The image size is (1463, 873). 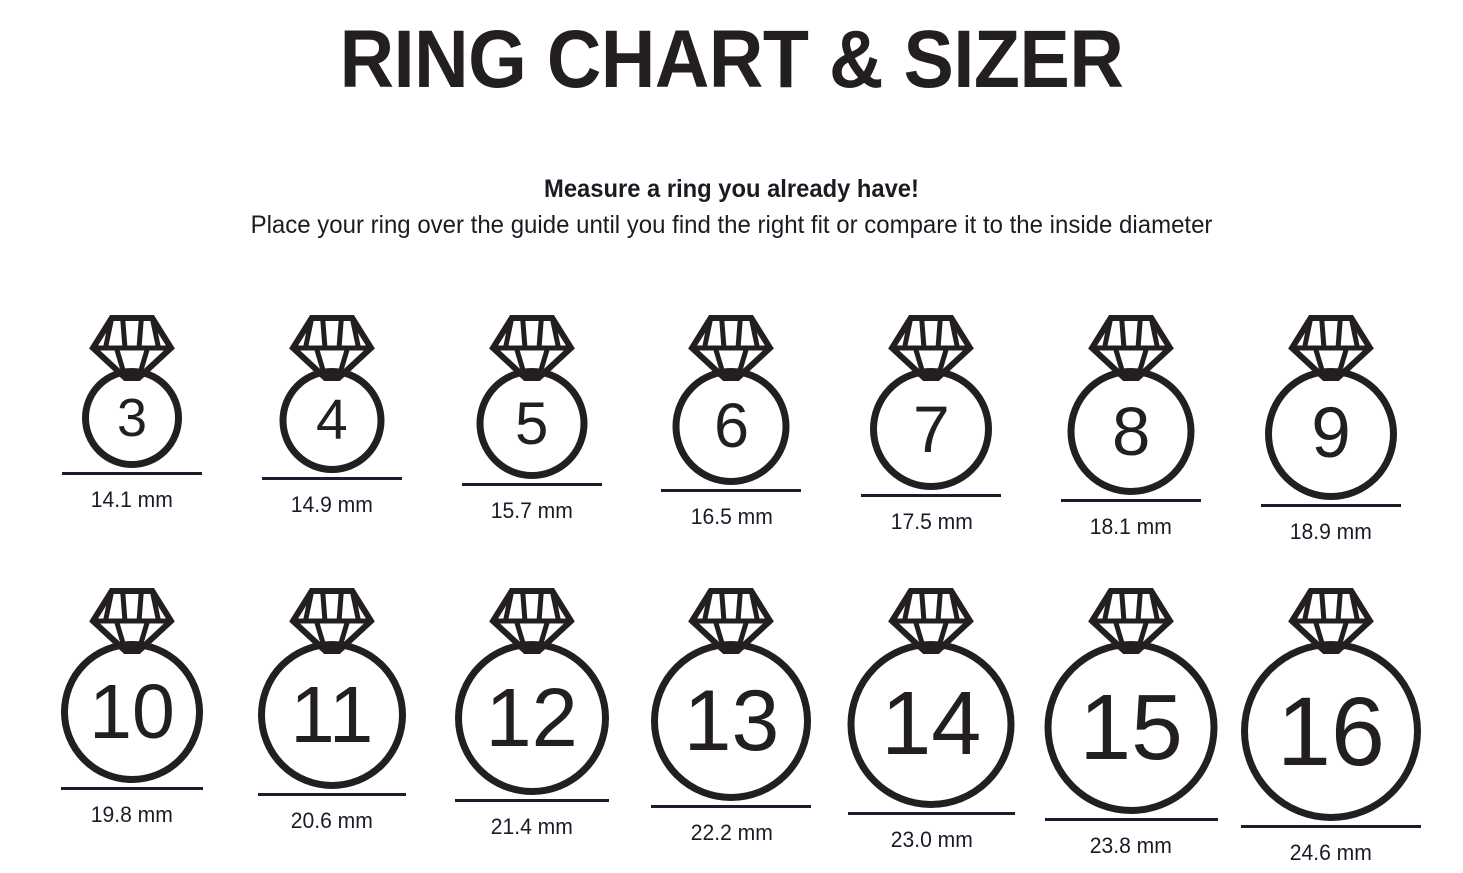 I want to click on diamond-ring-icon: 8, so click(x=1131, y=405).